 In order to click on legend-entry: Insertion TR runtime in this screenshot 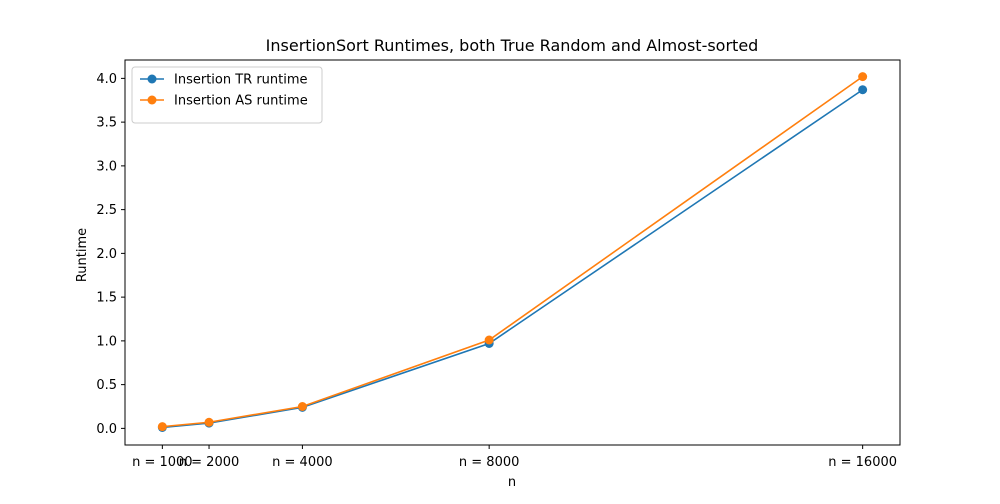, I will do `click(224, 80)`.